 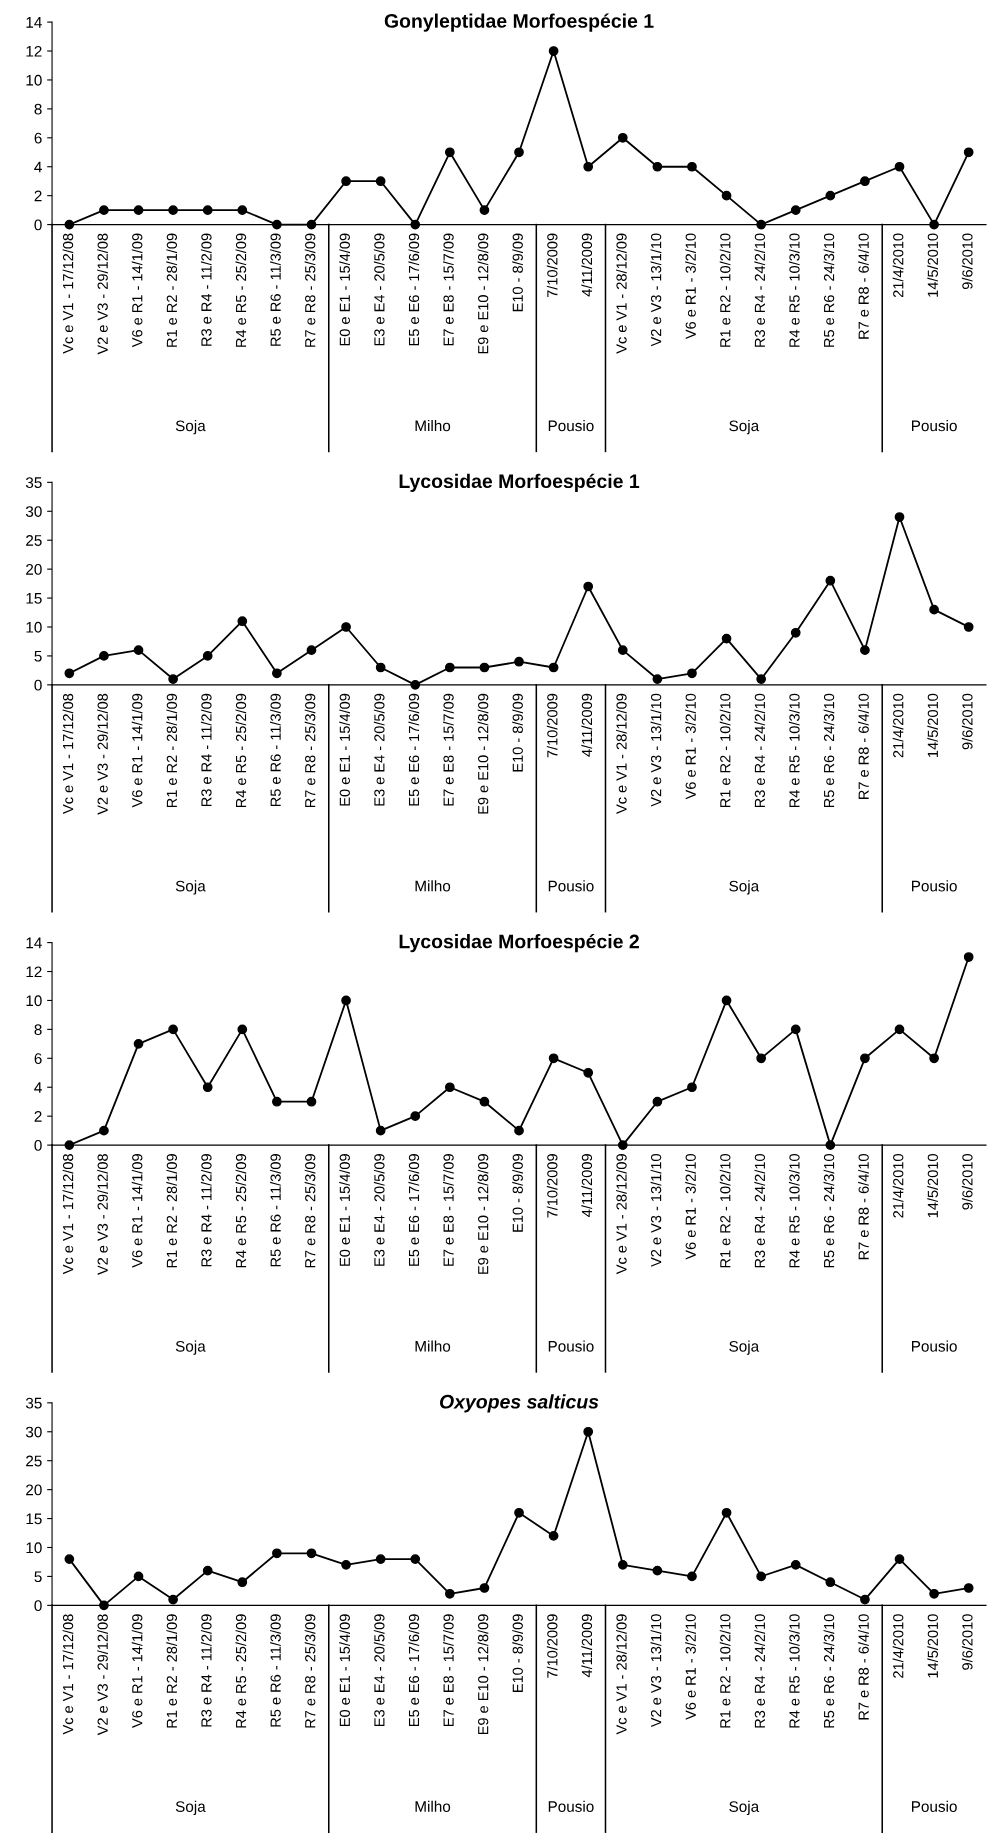 What do you see at coordinates (38, 656) in the screenshot?
I see `y-tick-label: 5` at bounding box center [38, 656].